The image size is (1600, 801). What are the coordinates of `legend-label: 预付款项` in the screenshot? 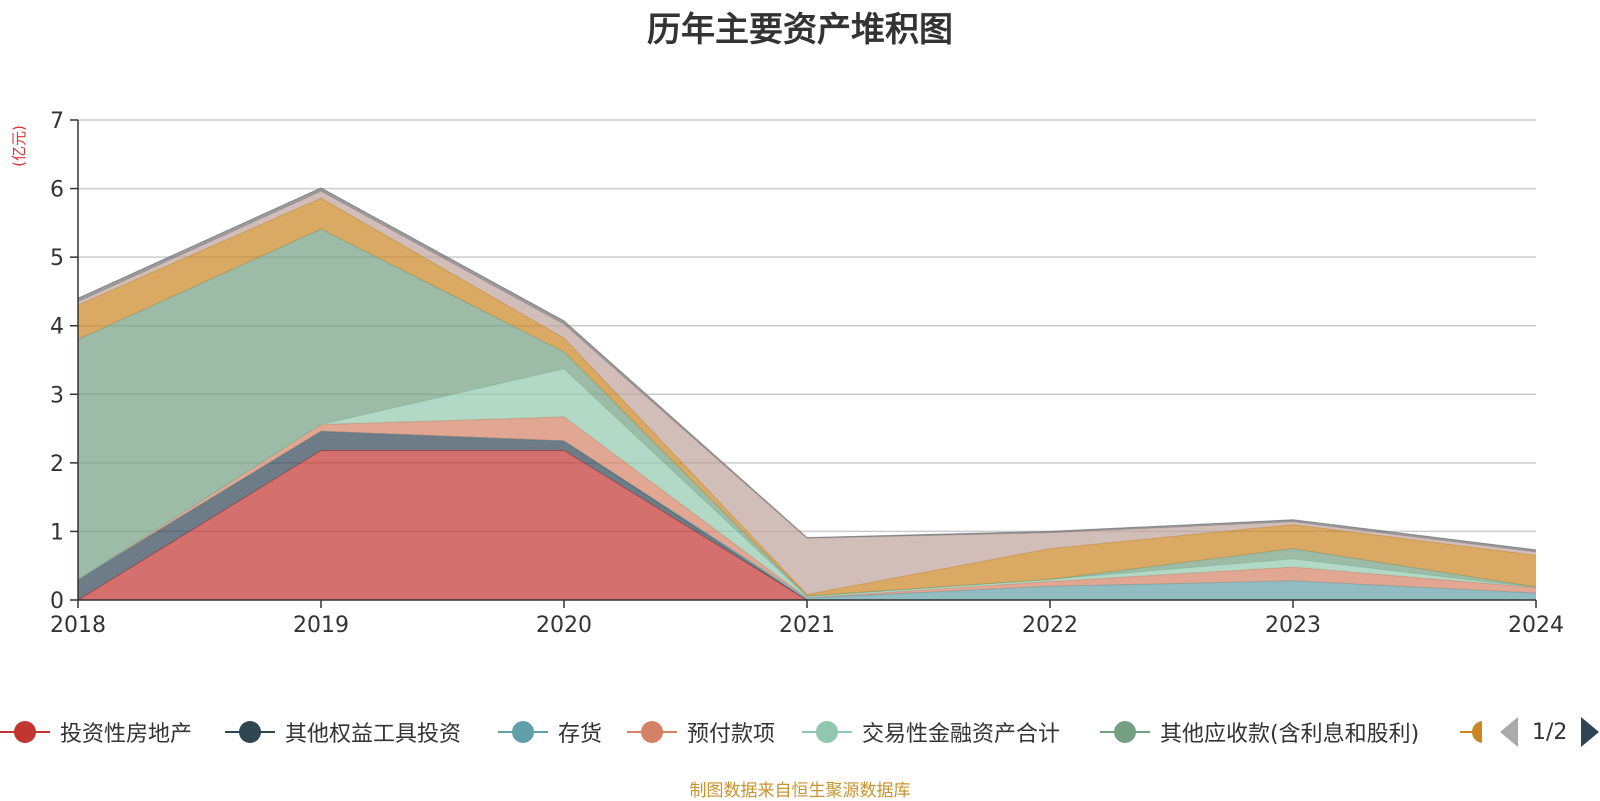 It's located at (731, 734).